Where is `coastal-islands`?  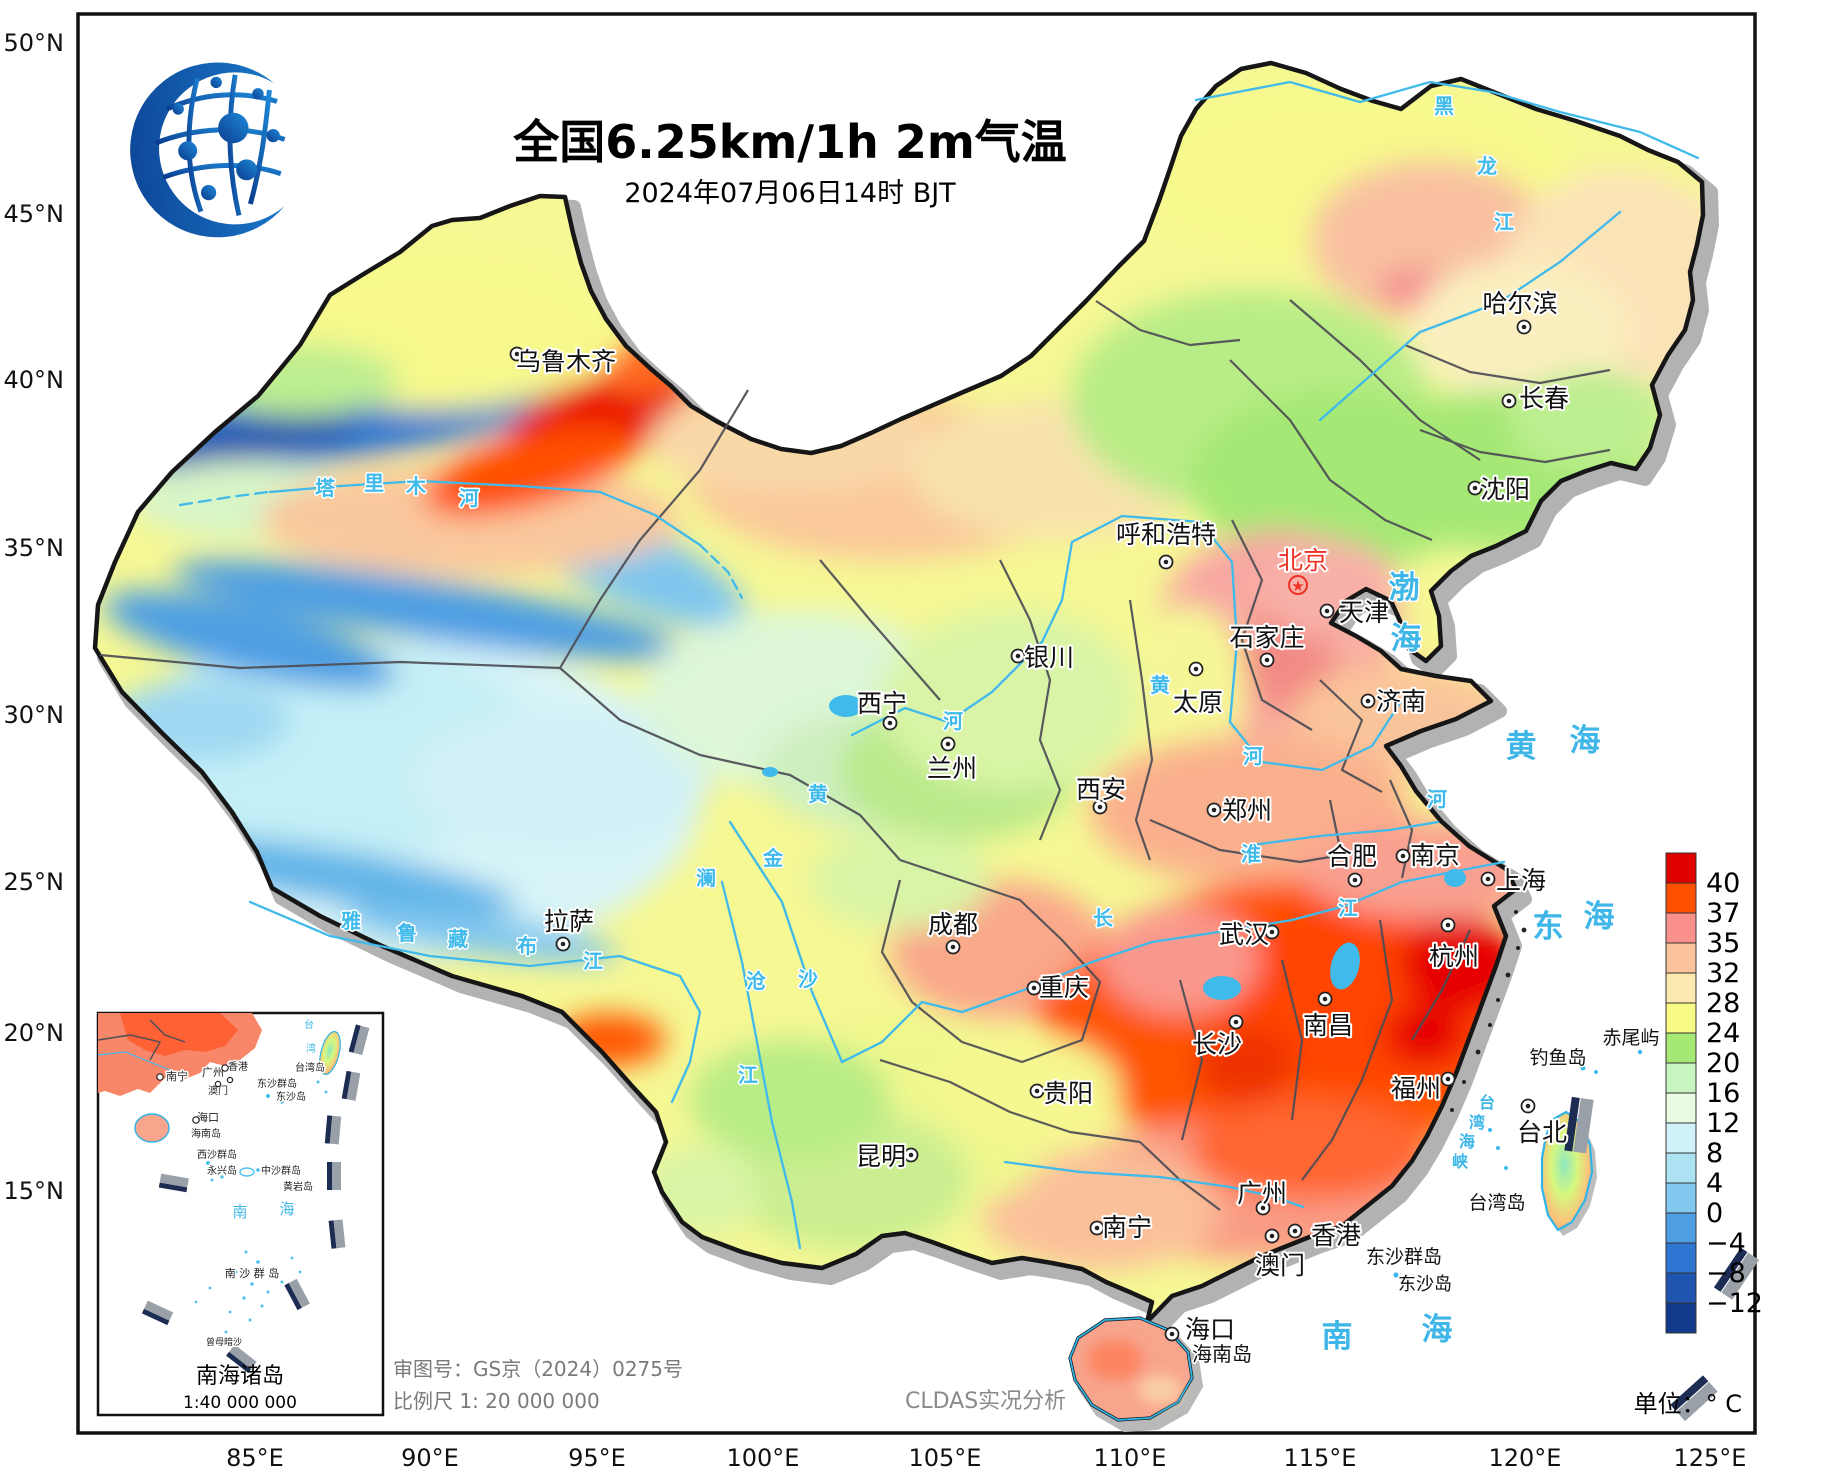 coastal-islands is located at coordinates (1488, 1011).